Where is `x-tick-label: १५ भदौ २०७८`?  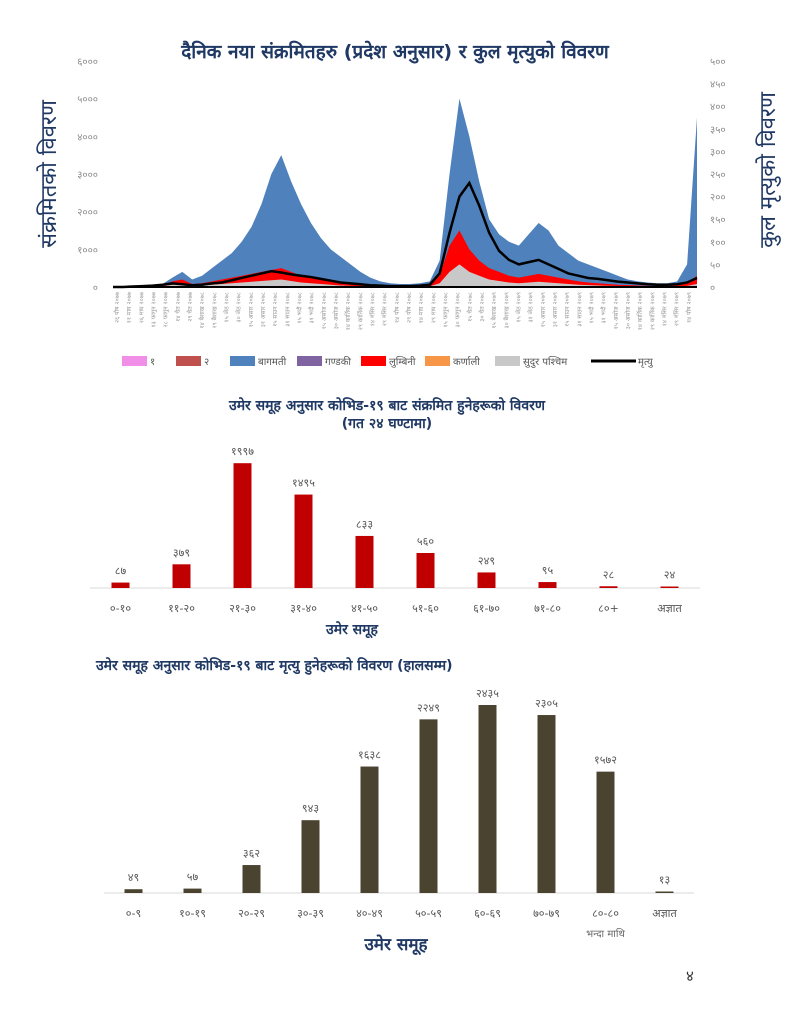 x-tick-label: १५ भदौ २०७८ is located at coordinates (300, 308).